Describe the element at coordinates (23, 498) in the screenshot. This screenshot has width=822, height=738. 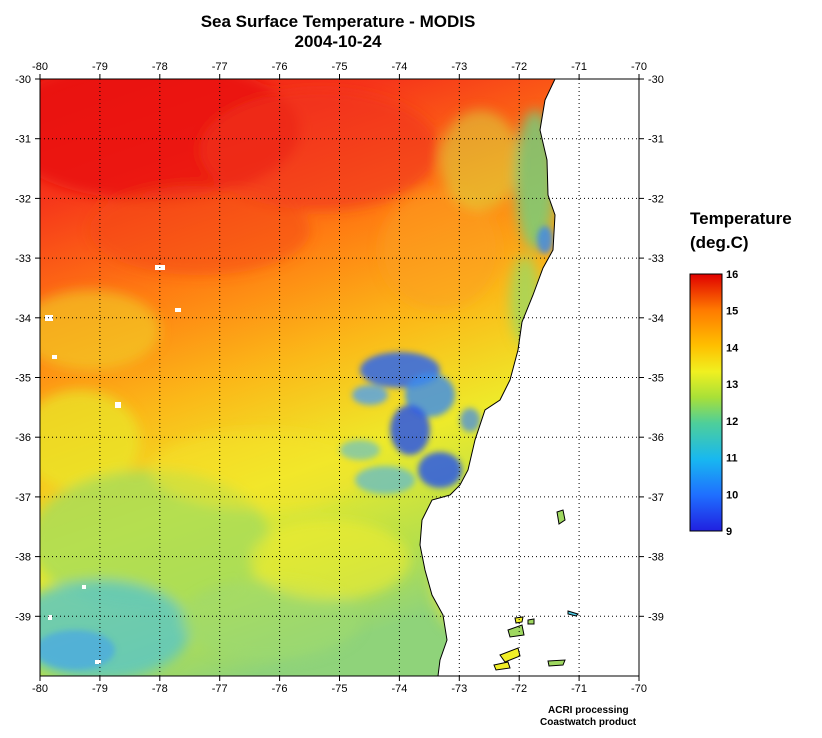
I see `lat-label-left: -37` at that location.